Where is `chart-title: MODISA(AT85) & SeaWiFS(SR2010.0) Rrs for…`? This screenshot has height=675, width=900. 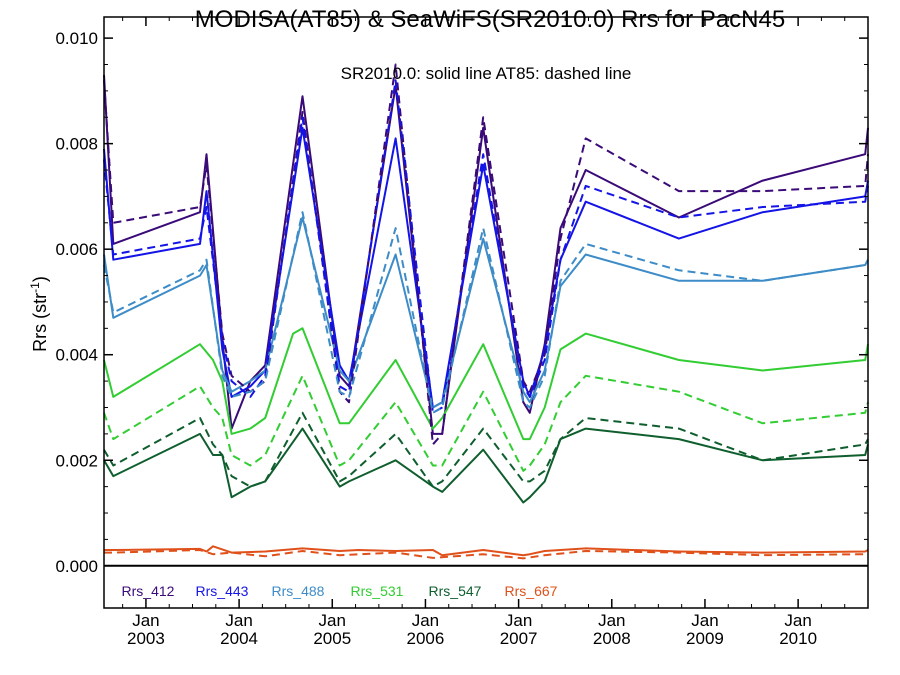 chart-title: MODISA(AT85) & SeaWiFS(SR2010.0) Rrs for… is located at coordinates (490, 19).